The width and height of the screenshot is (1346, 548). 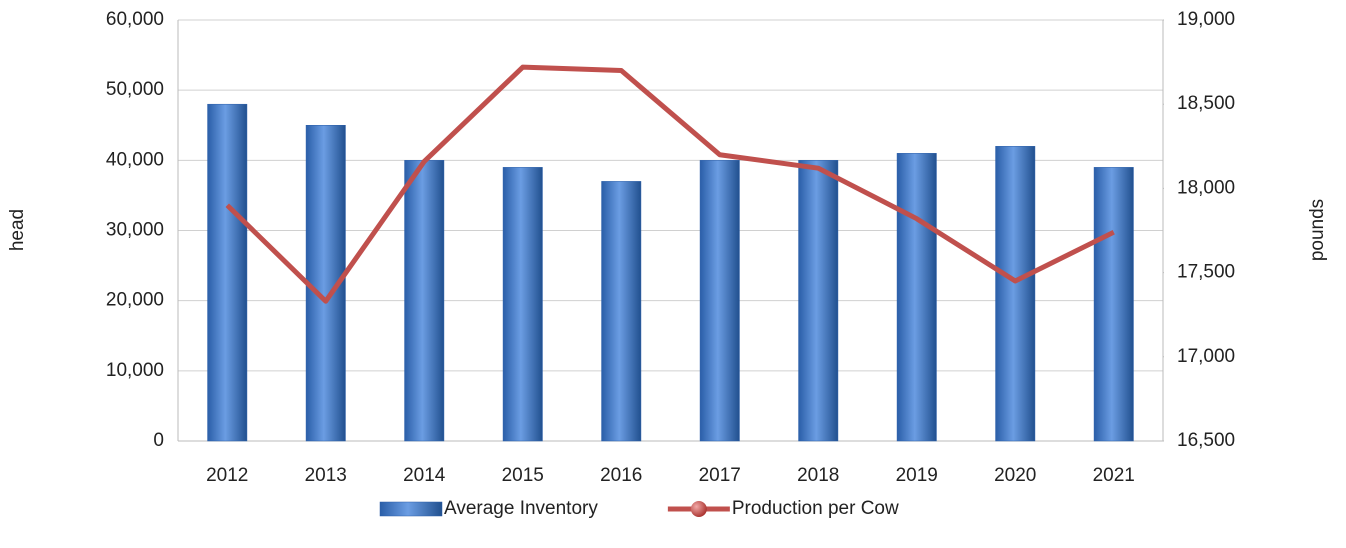 What do you see at coordinates (720, 475) in the screenshot?
I see `x-tick-label: 2017` at bounding box center [720, 475].